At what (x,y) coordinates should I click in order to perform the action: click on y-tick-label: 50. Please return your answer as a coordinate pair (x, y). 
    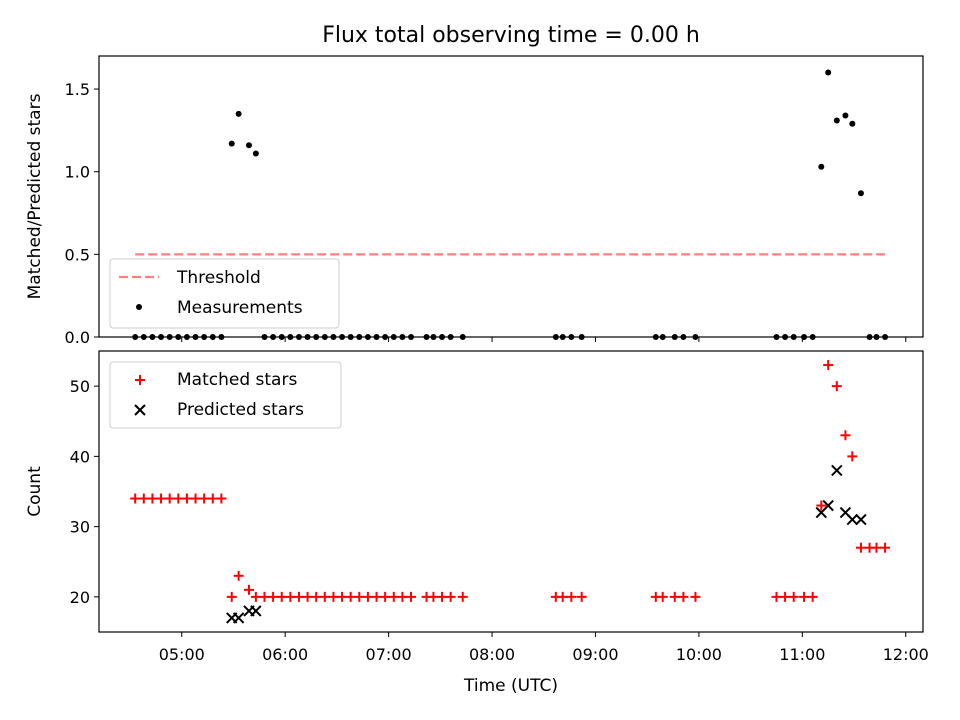
    Looking at the image, I should click on (80, 386).